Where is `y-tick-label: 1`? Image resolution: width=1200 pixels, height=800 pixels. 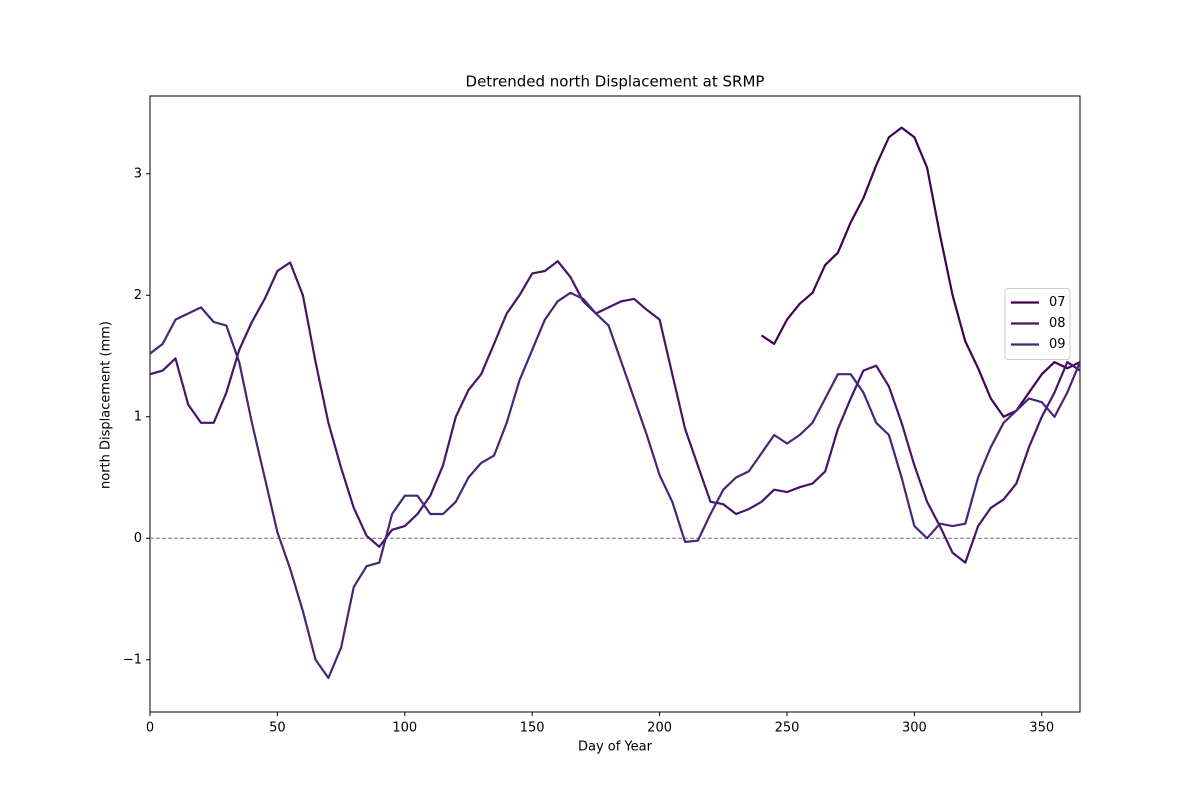
y-tick-label: 1 is located at coordinates (138, 416).